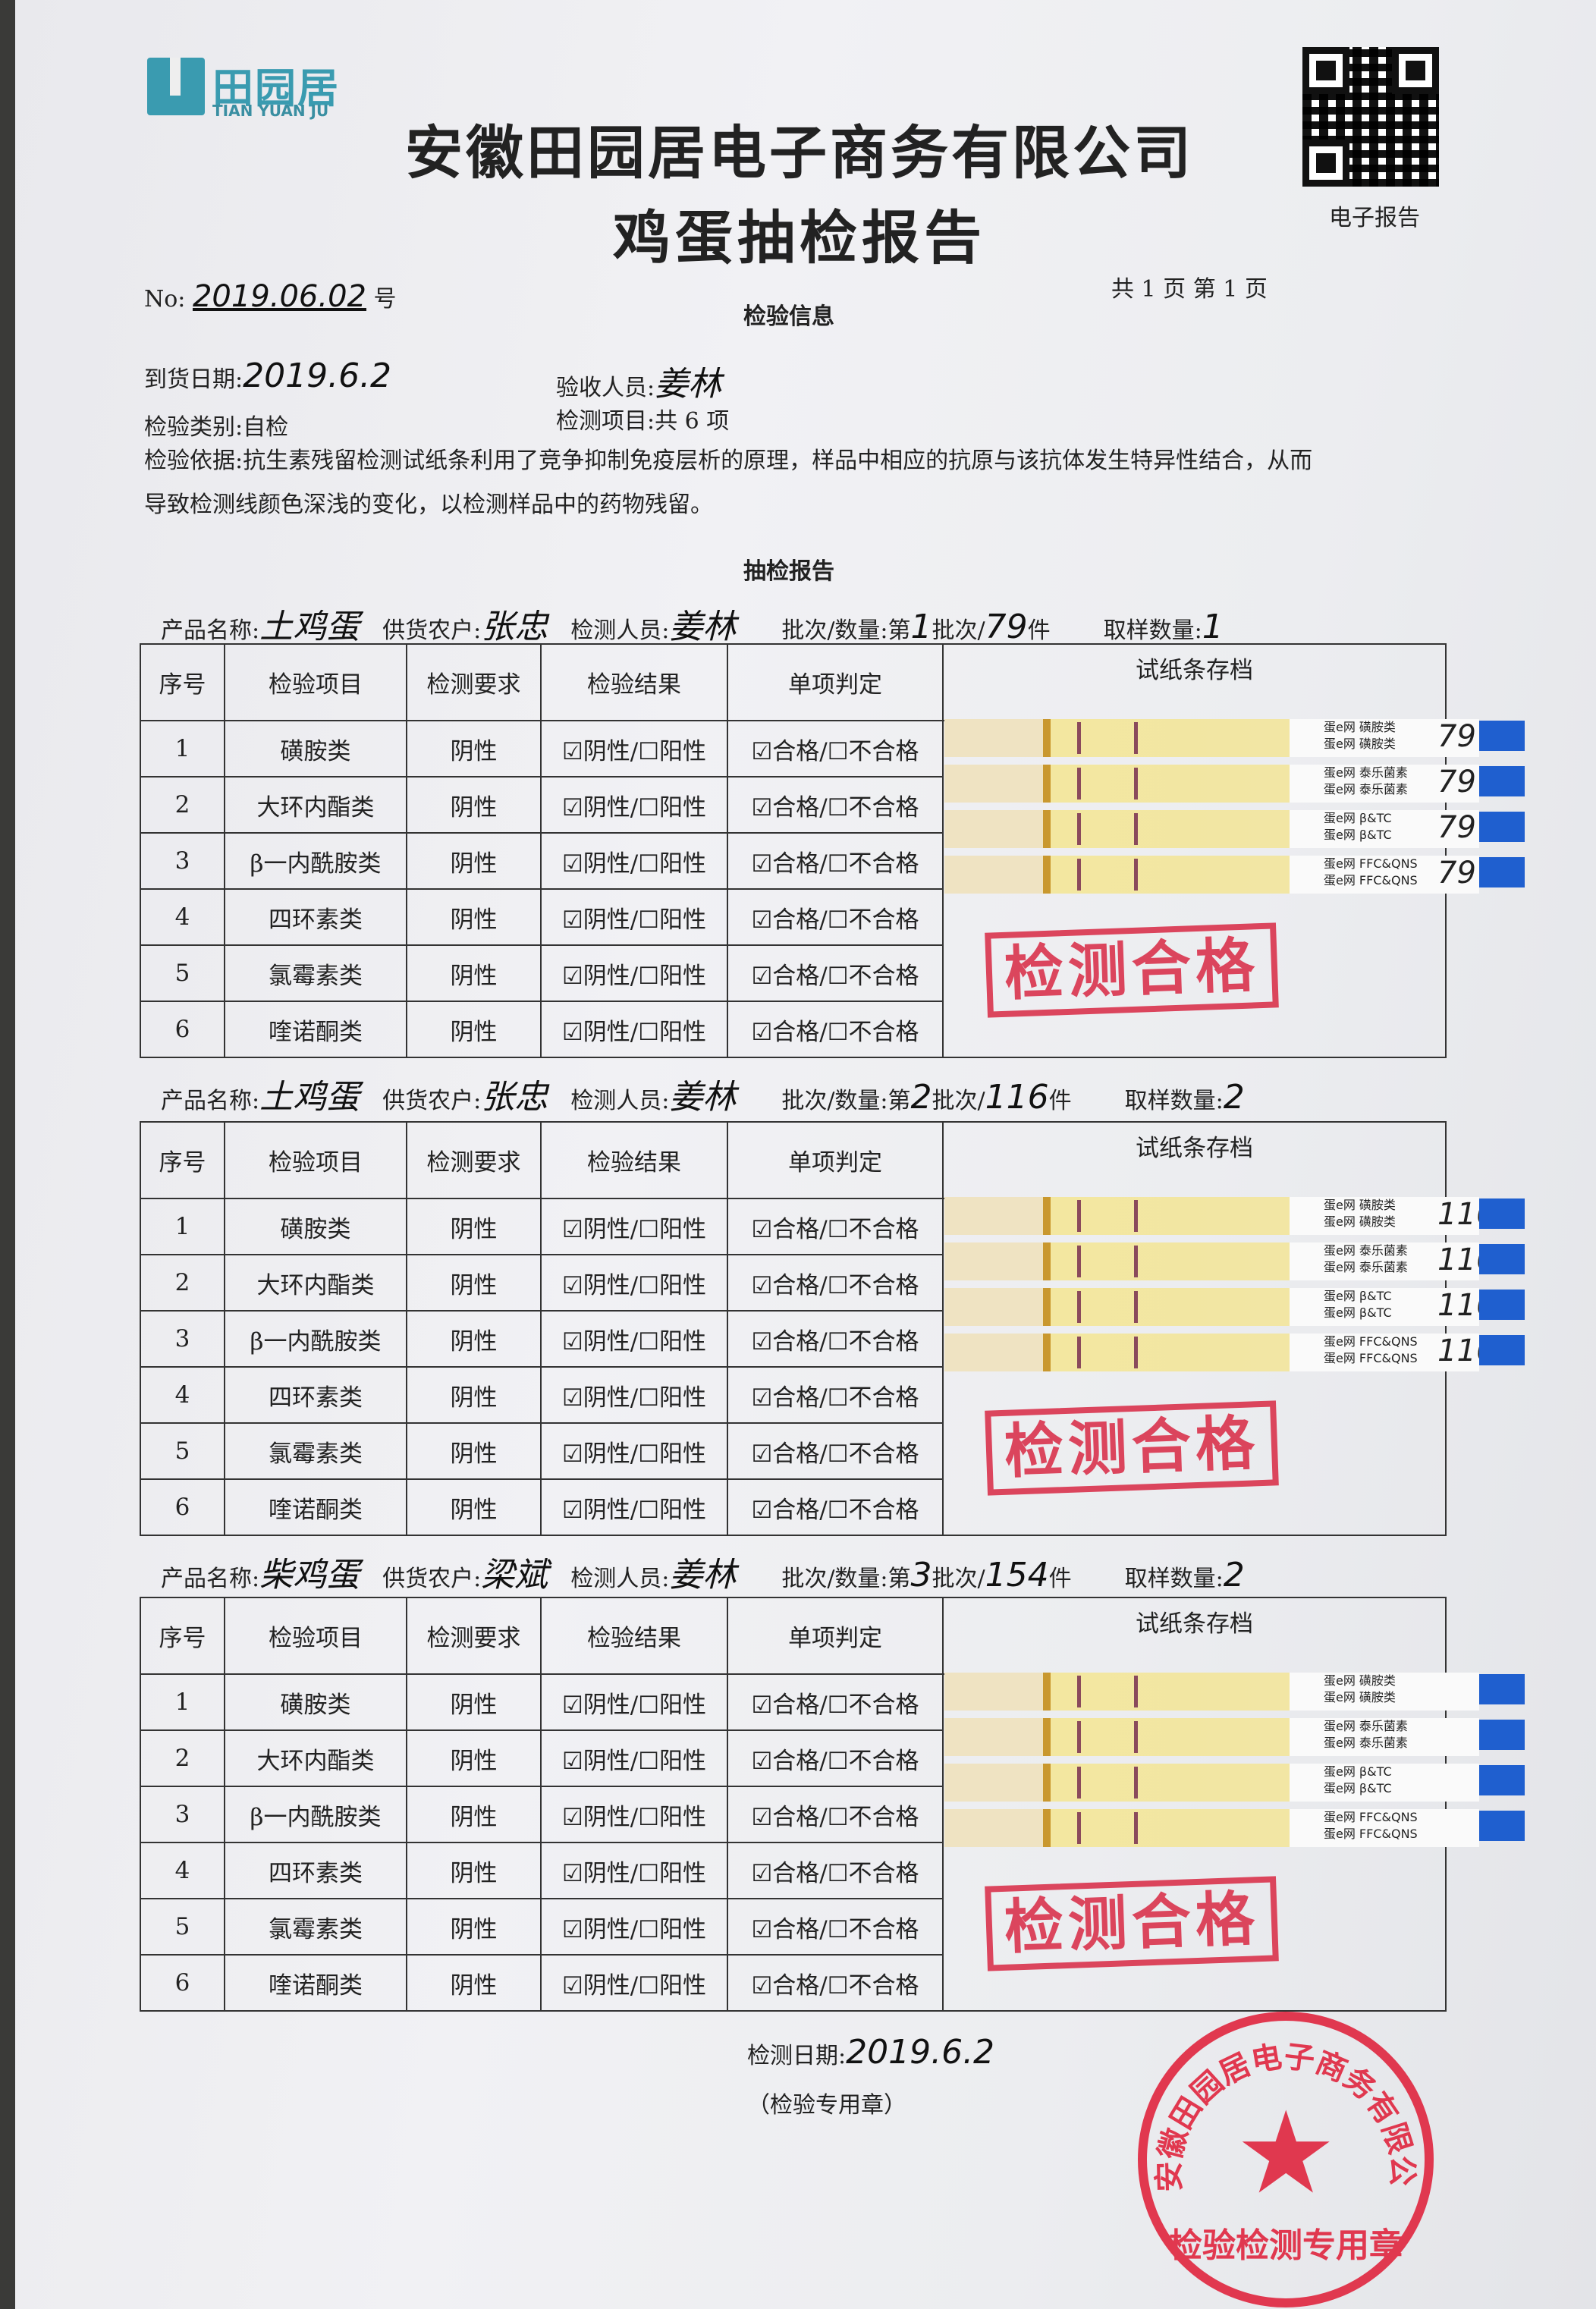 The image size is (1596, 2309). What do you see at coordinates (182, 749) in the screenshot?
I see `row-index: 1` at bounding box center [182, 749].